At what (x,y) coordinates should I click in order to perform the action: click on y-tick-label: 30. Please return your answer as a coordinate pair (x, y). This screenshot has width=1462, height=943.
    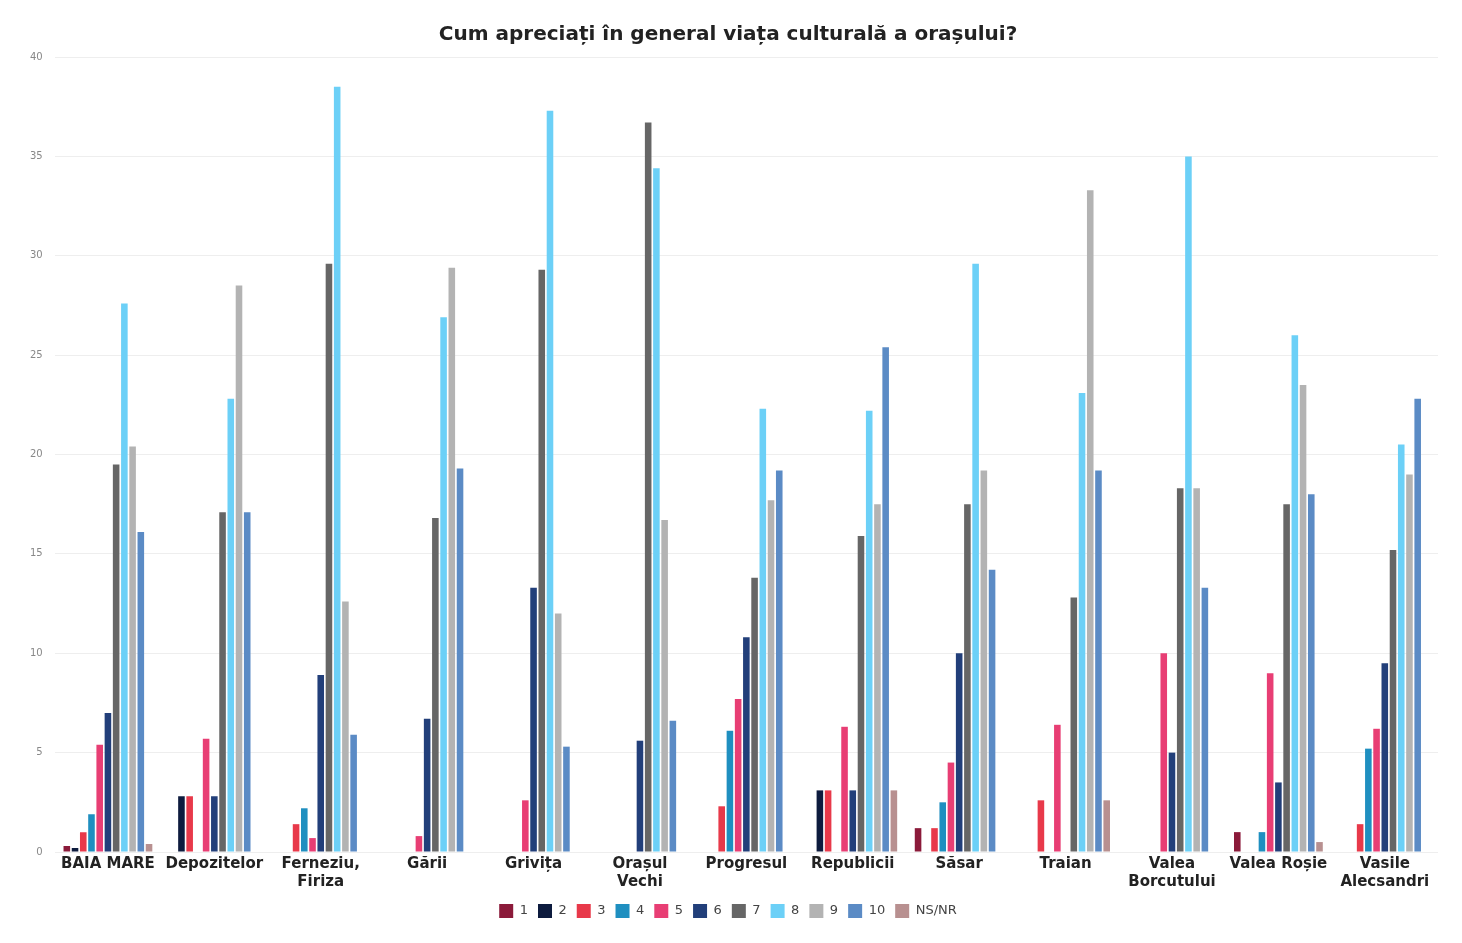
    Looking at the image, I should click on (36, 255).